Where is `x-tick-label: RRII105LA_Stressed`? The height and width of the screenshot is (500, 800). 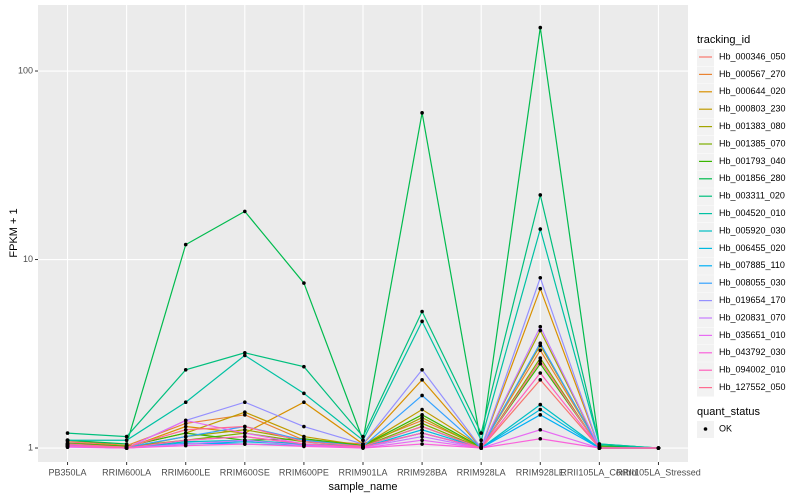 x-tick-label: RRII105LA_Stressed is located at coordinates (658, 472).